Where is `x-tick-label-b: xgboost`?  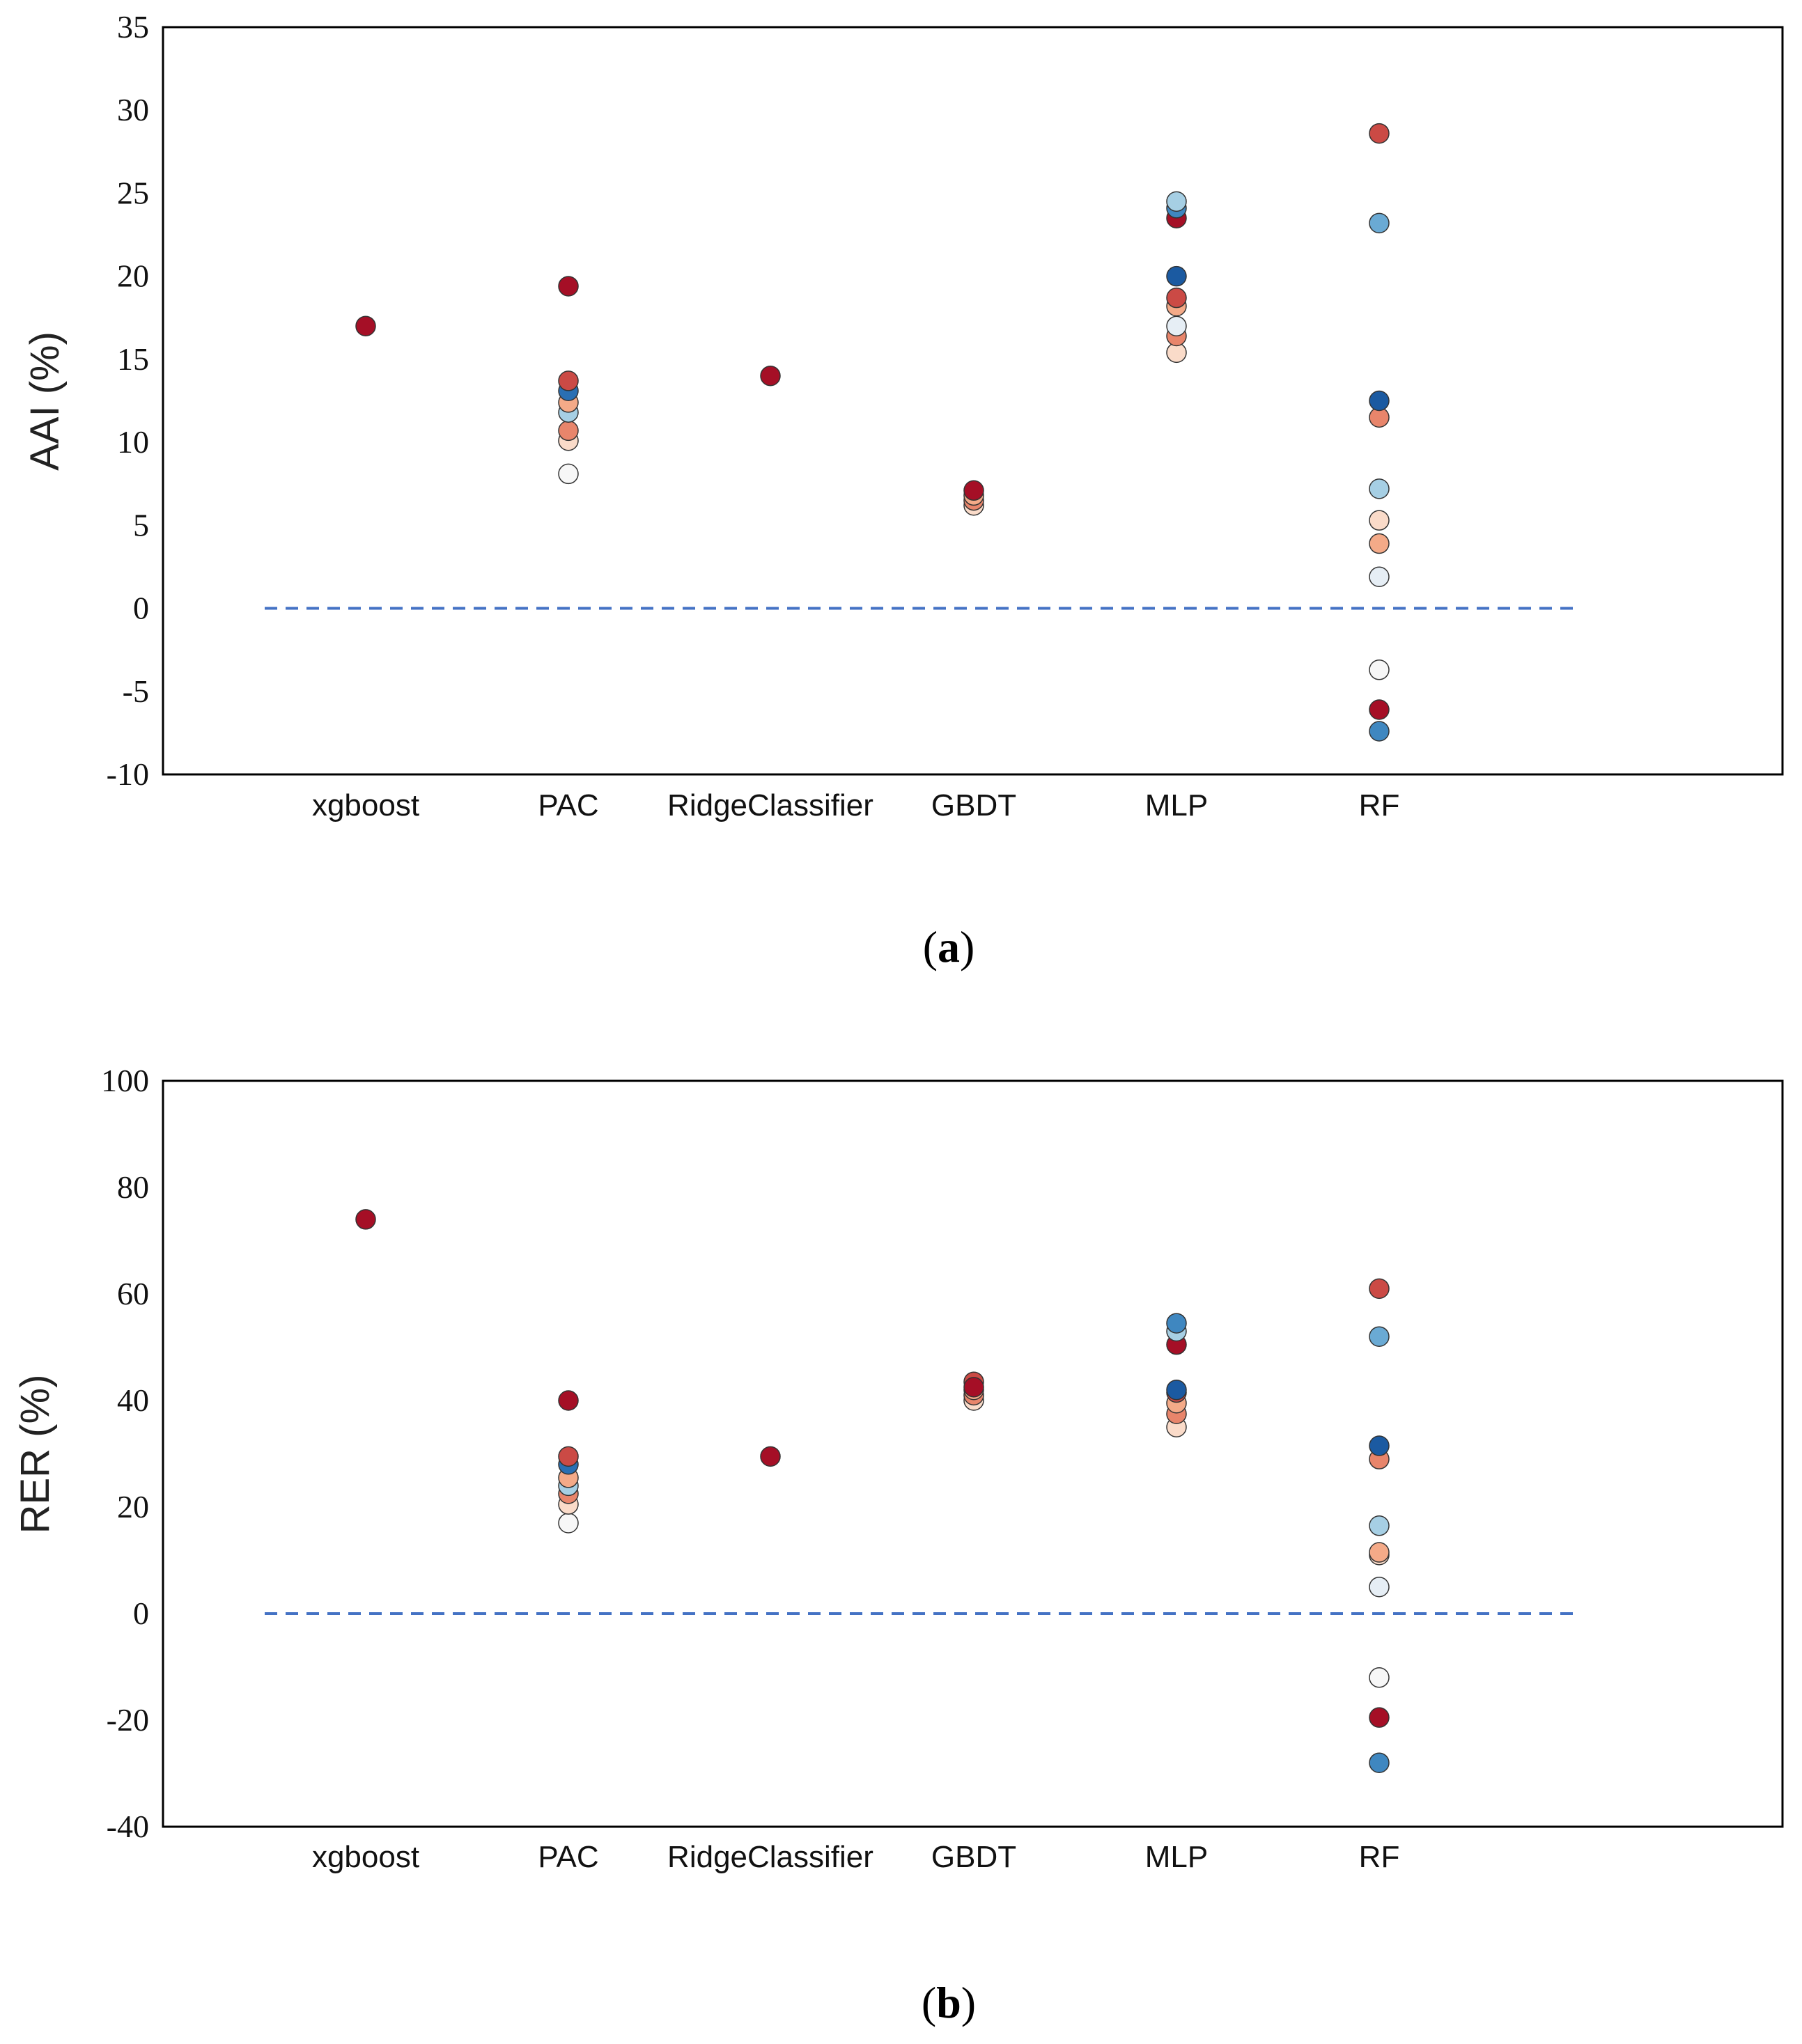 x-tick-label-b: xgboost is located at coordinates (365, 1857).